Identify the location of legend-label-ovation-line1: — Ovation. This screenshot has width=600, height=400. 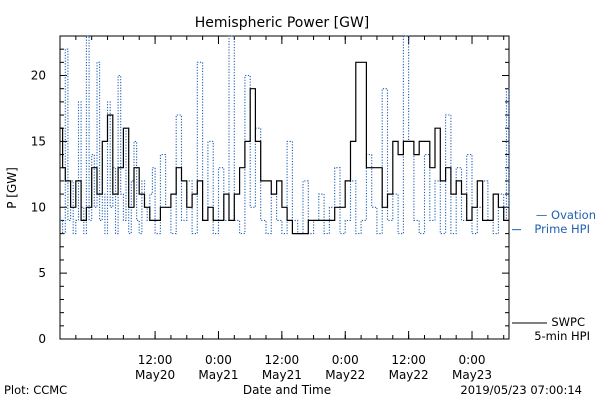
(566, 215).